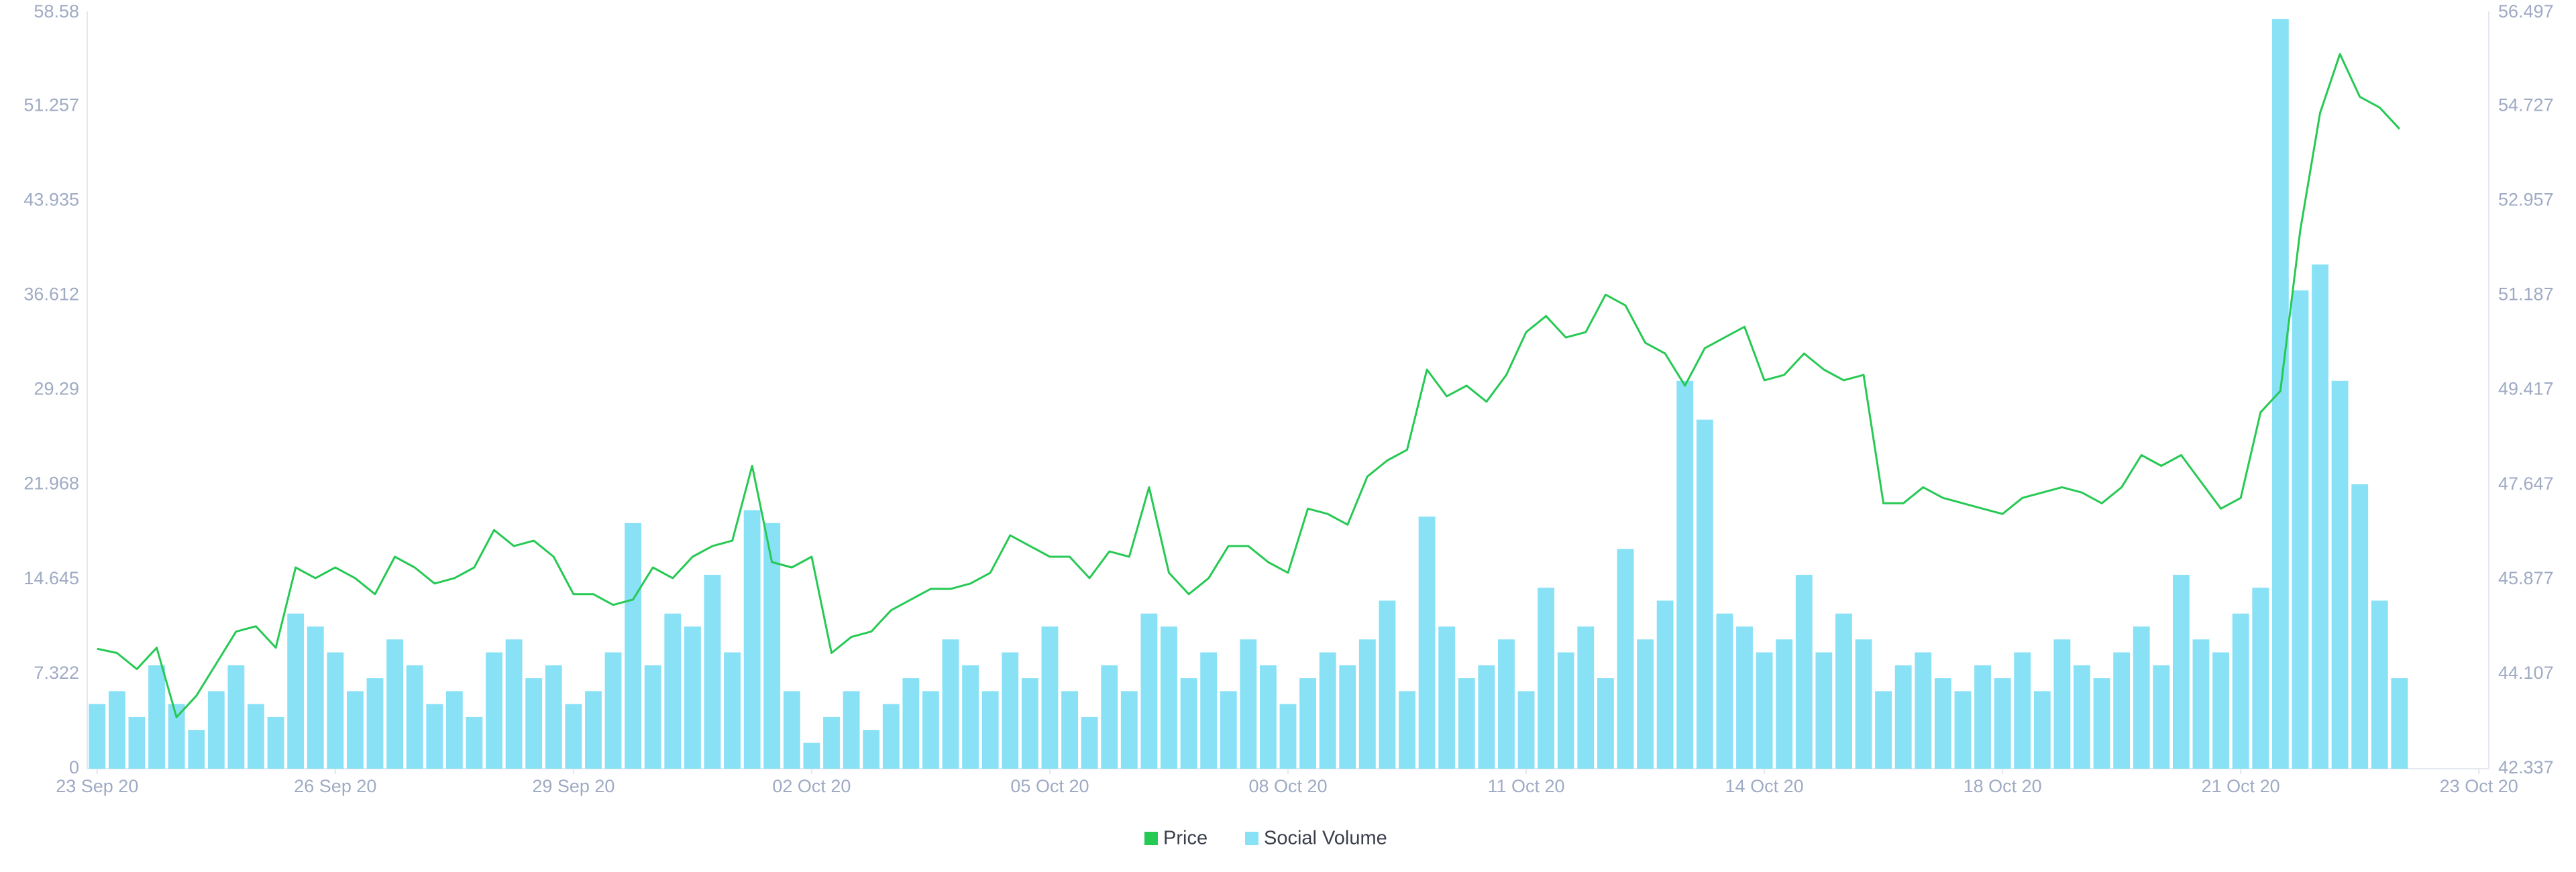 The height and width of the screenshot is (872, 2576). I want to click on x-tick-label: 21 Oct 20, so click(2241, 786).